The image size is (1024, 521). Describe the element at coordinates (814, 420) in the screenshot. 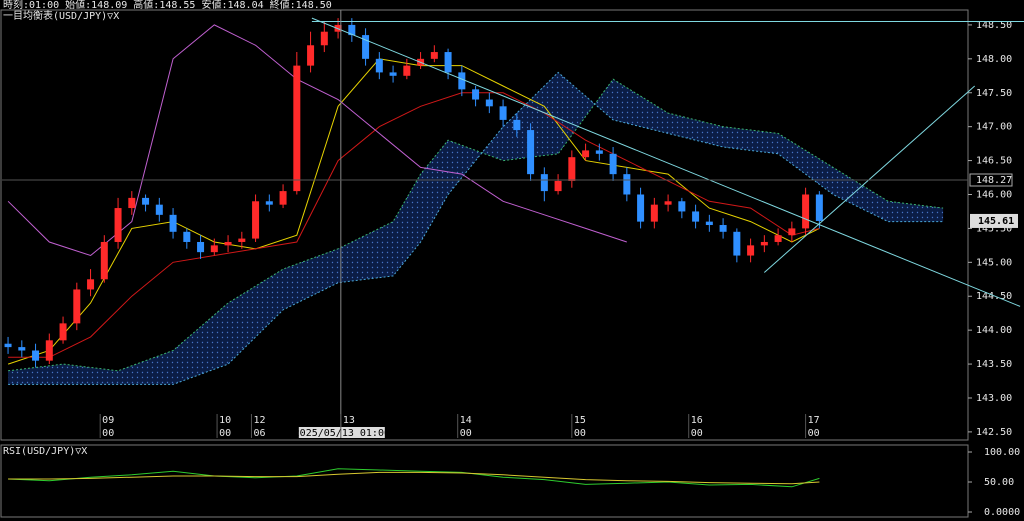

I see `x-tick-label: 17` at that location.